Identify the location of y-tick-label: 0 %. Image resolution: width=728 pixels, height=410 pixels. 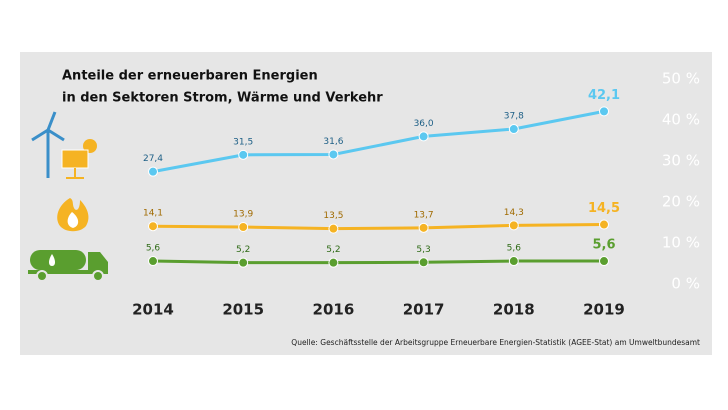
(685, 284).